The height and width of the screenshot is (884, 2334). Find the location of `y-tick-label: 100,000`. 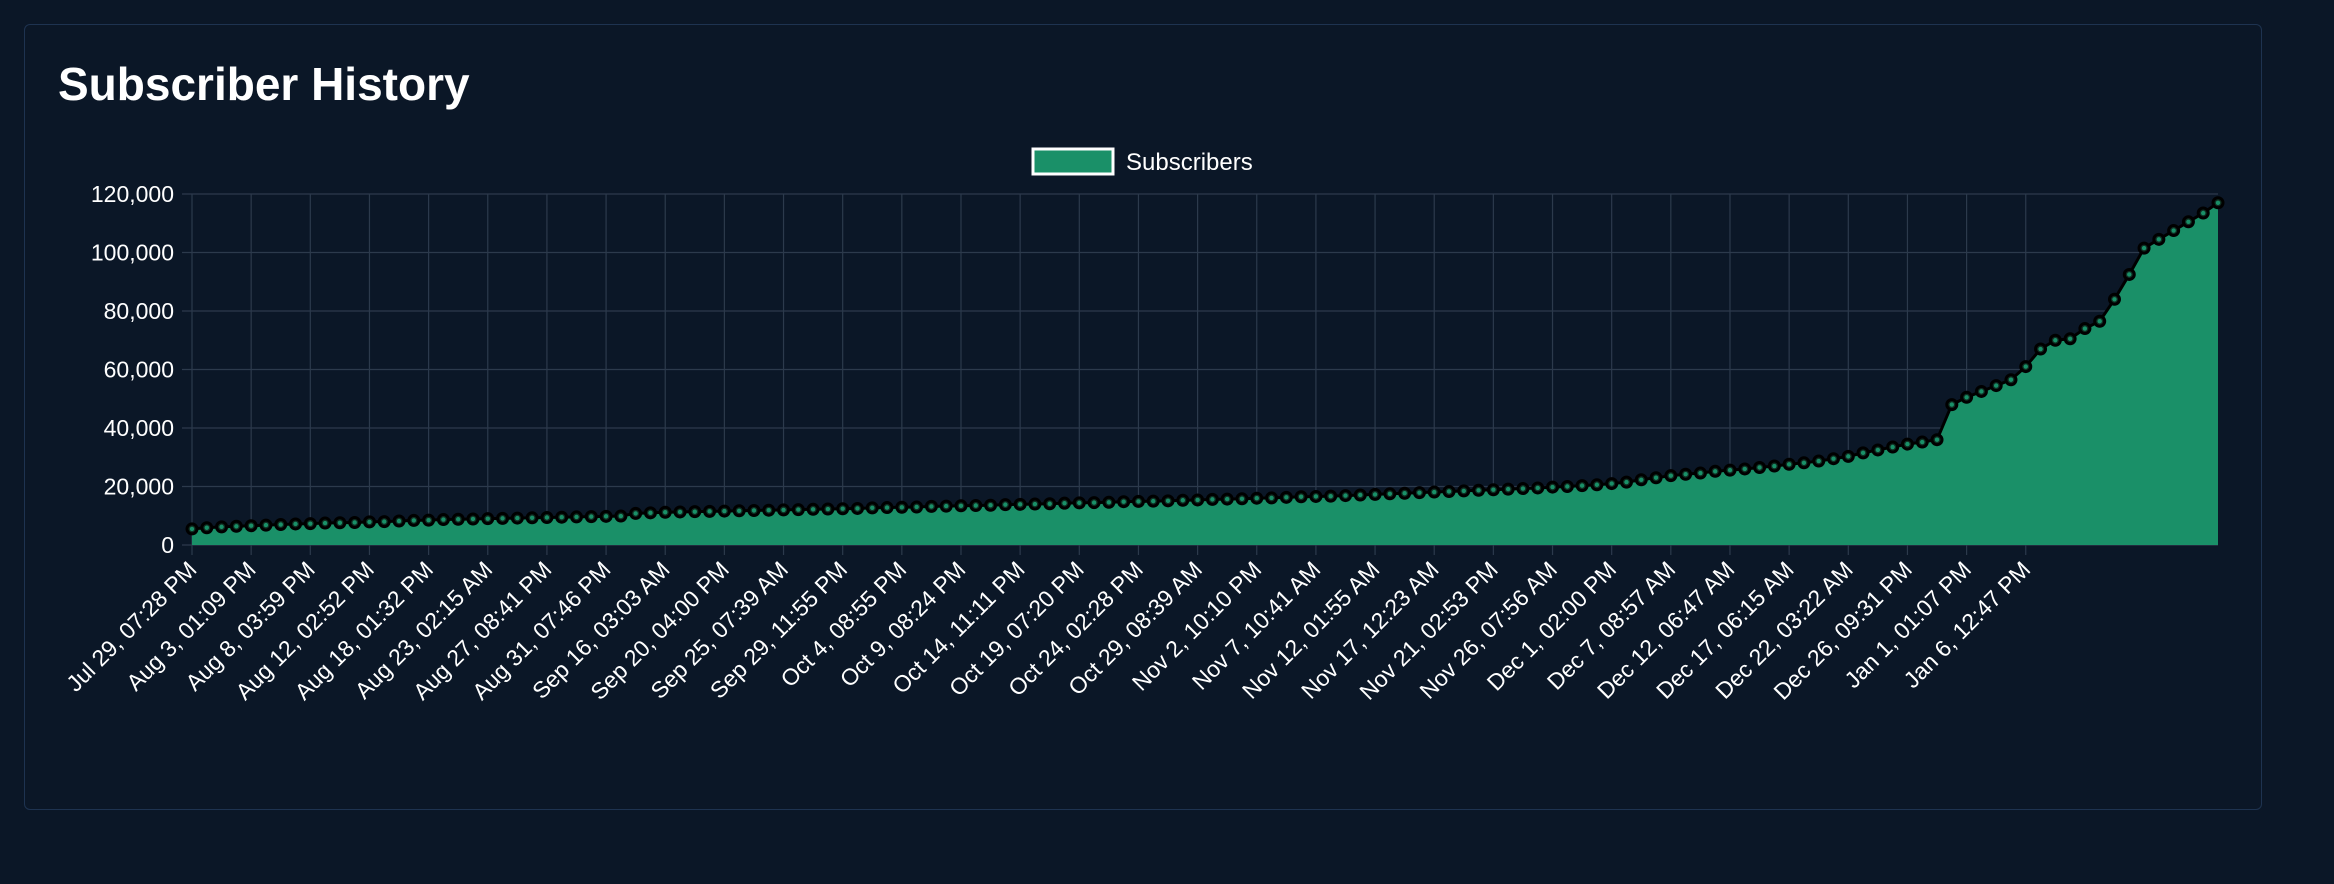

y-tick-label: 100,000 is located at coordinates (132, 253).